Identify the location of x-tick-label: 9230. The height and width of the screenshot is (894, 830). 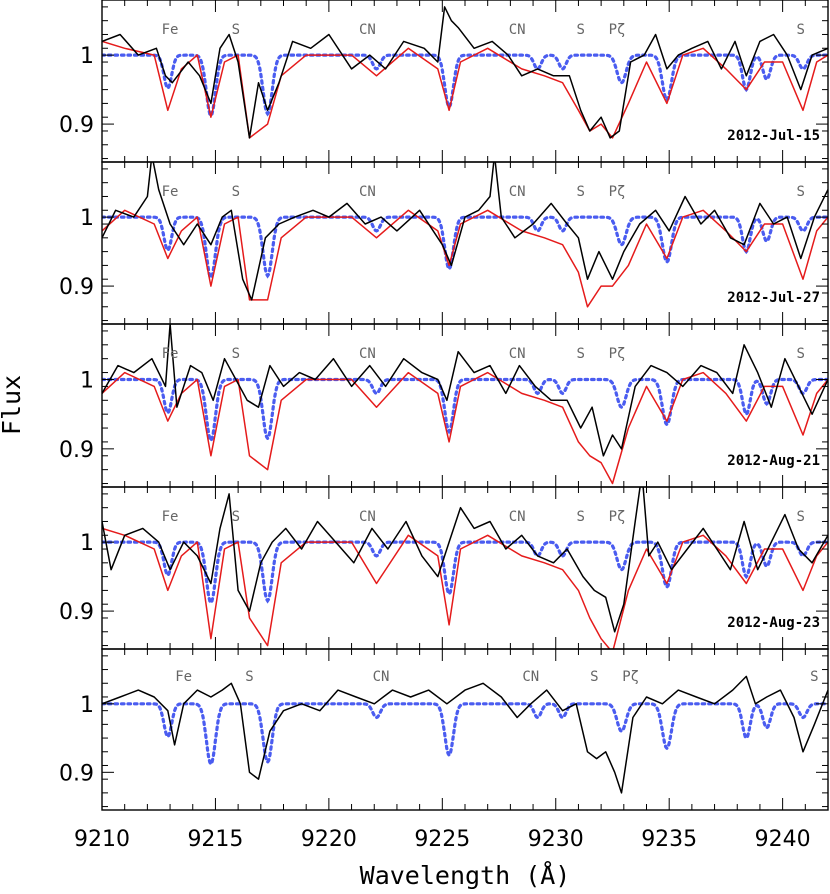
(556, 839).